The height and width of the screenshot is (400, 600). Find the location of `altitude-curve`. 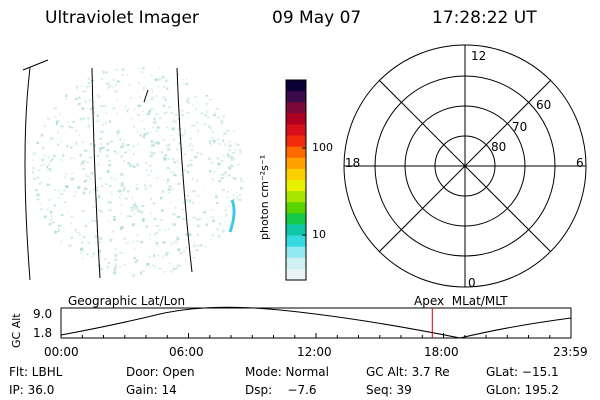

altitude-curve is located at coordinates (316, 322).